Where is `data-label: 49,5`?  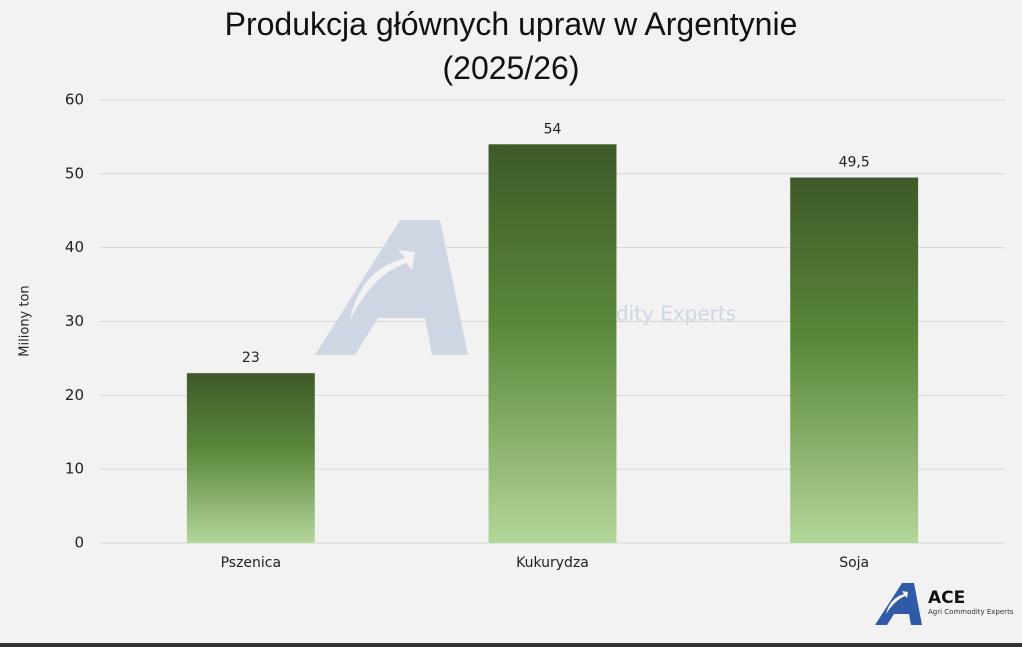 data-label: 49,5 is located at coordinates (854, 163).